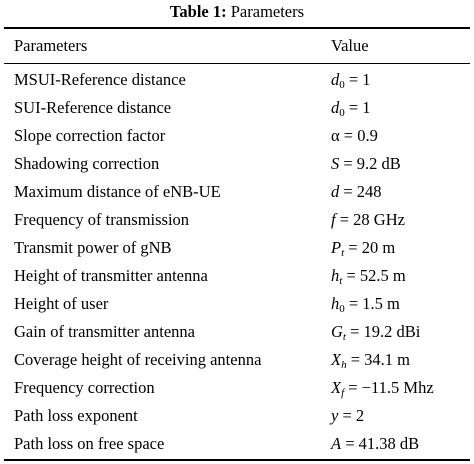 The width and height of the screenshot is (474, 464). Describe the element at coordinates (344, 365) in the screenshot. I see `value-subscript: h` at that location.